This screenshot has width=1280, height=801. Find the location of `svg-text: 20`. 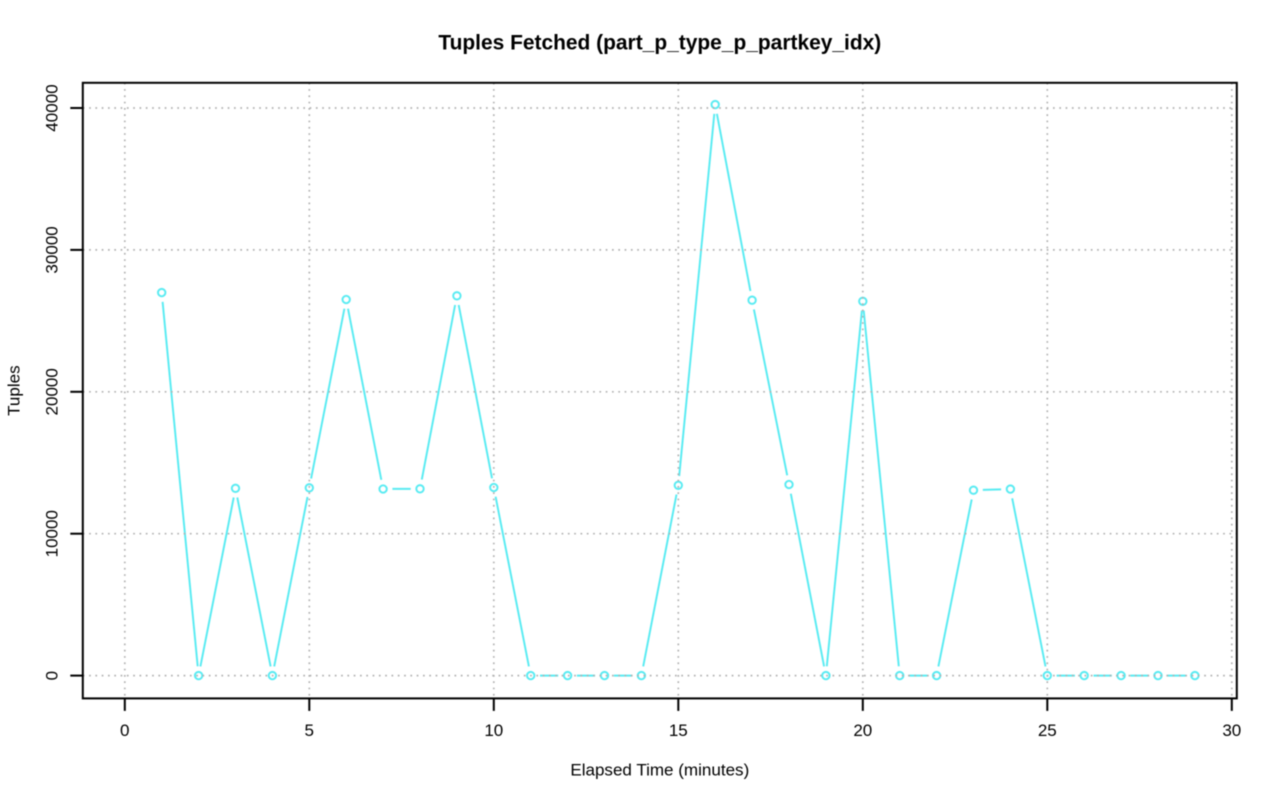

svg-text: 20 is located at coordinates (862, 730).